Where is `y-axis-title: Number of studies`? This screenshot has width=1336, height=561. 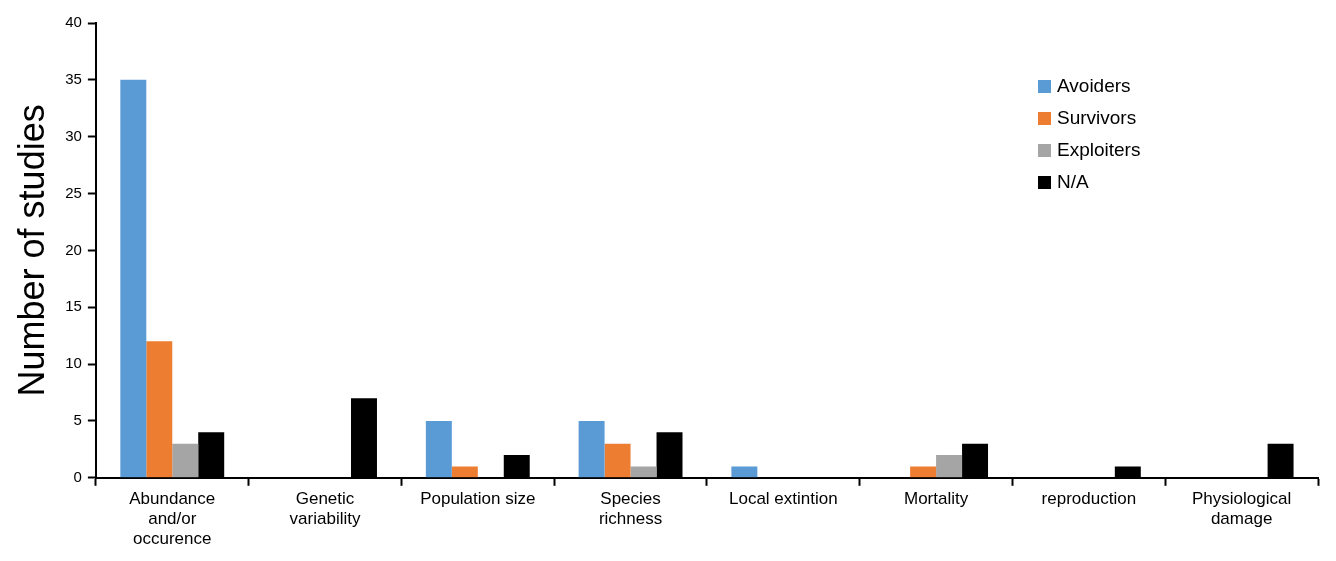 y-axis-title: Number of studies is located at coordinates (31, 250).